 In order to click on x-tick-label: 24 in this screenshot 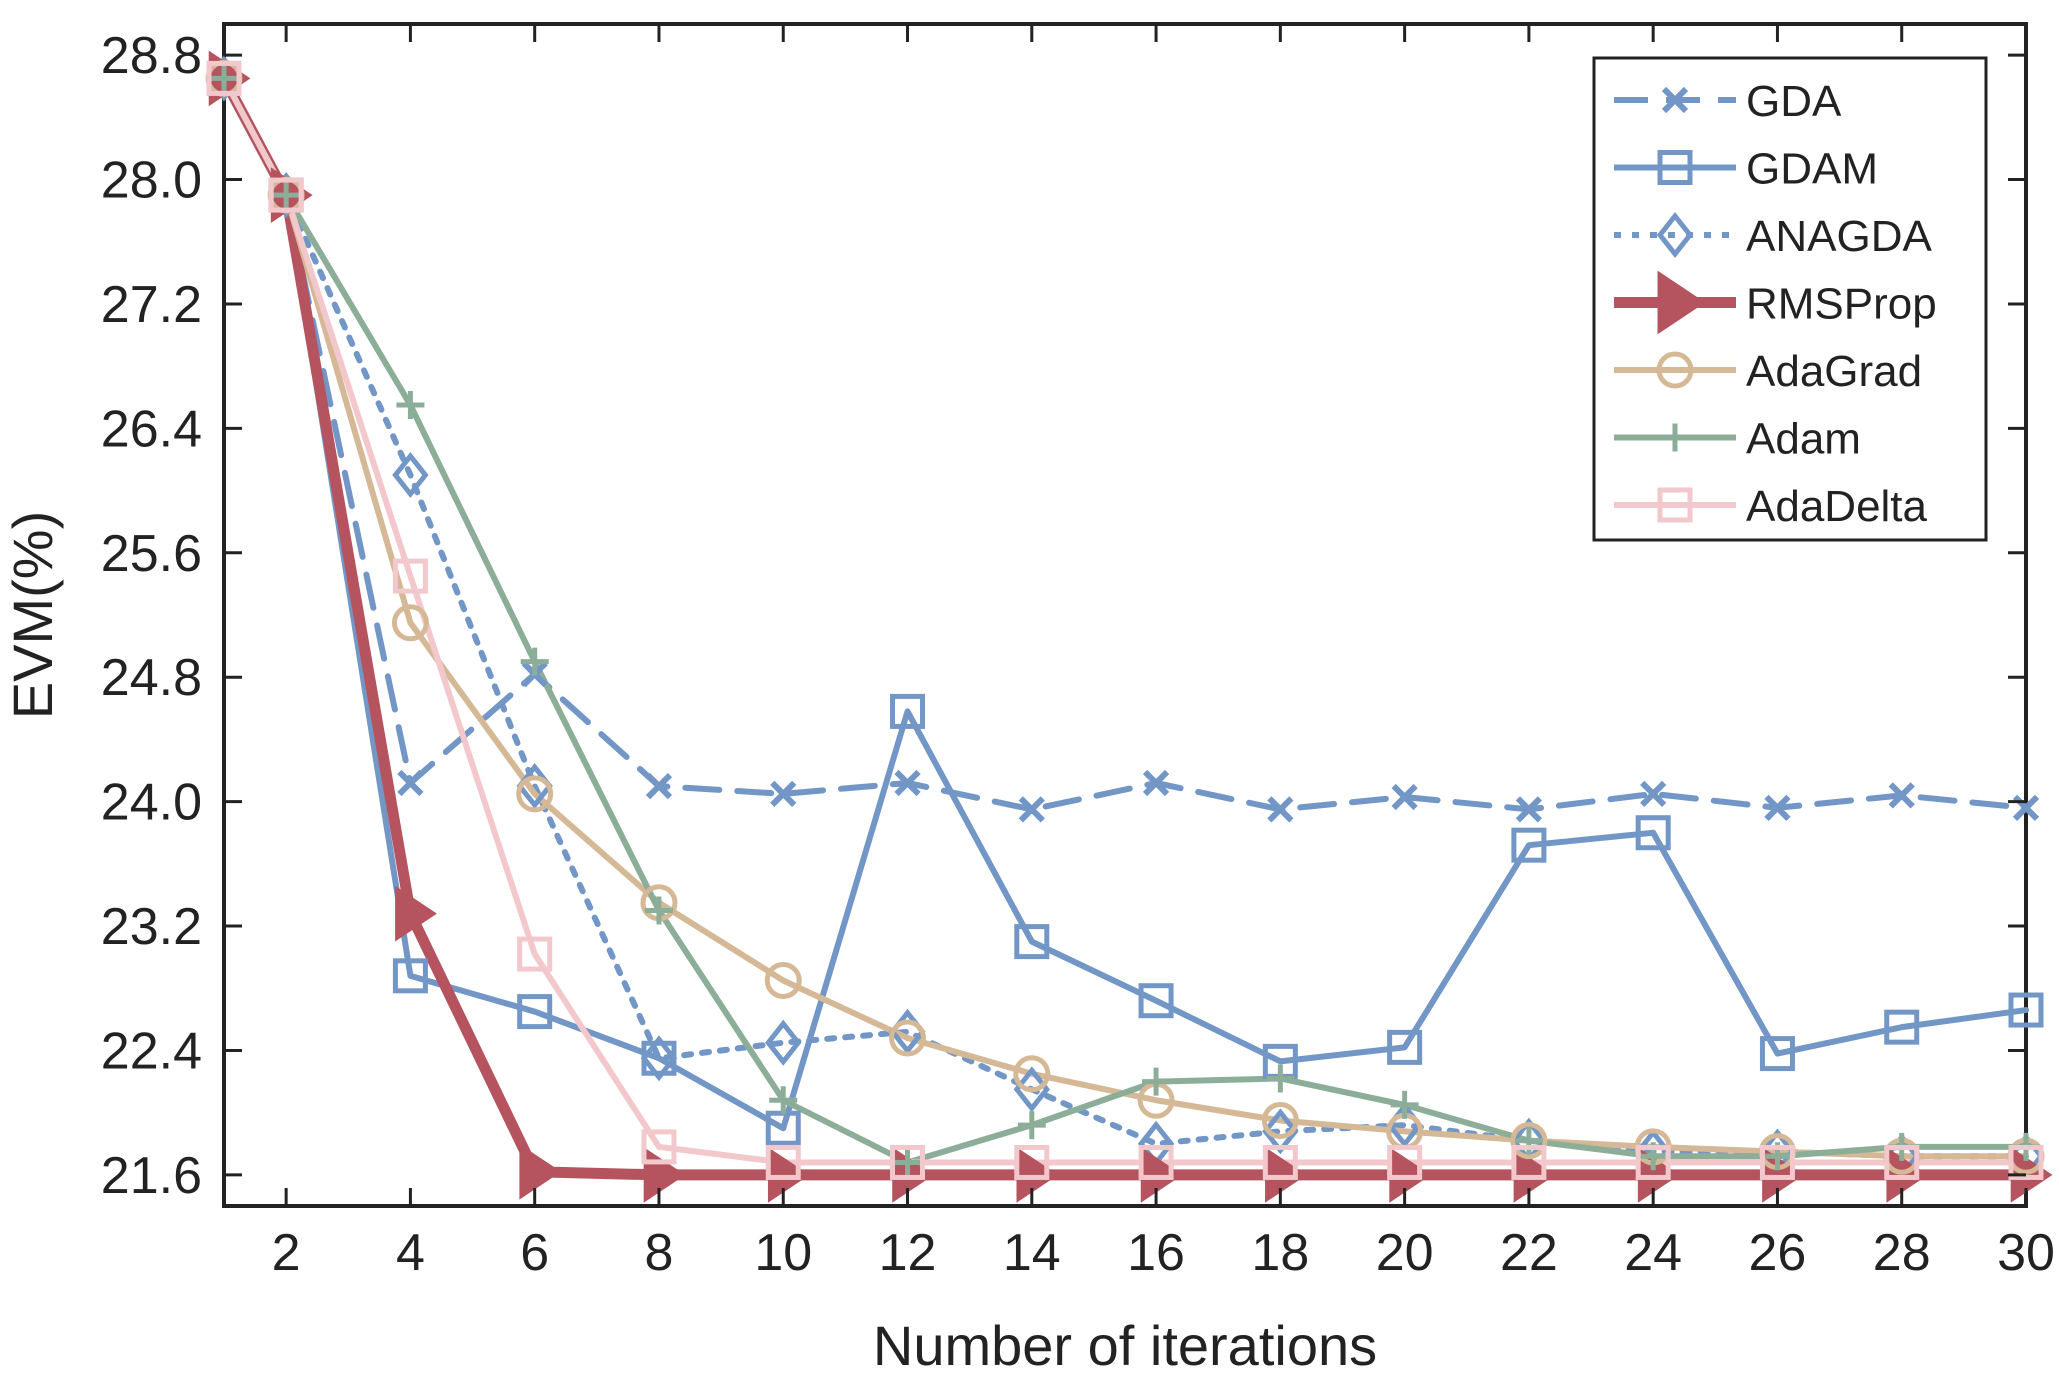, I will do `click(1653, 1253)`.